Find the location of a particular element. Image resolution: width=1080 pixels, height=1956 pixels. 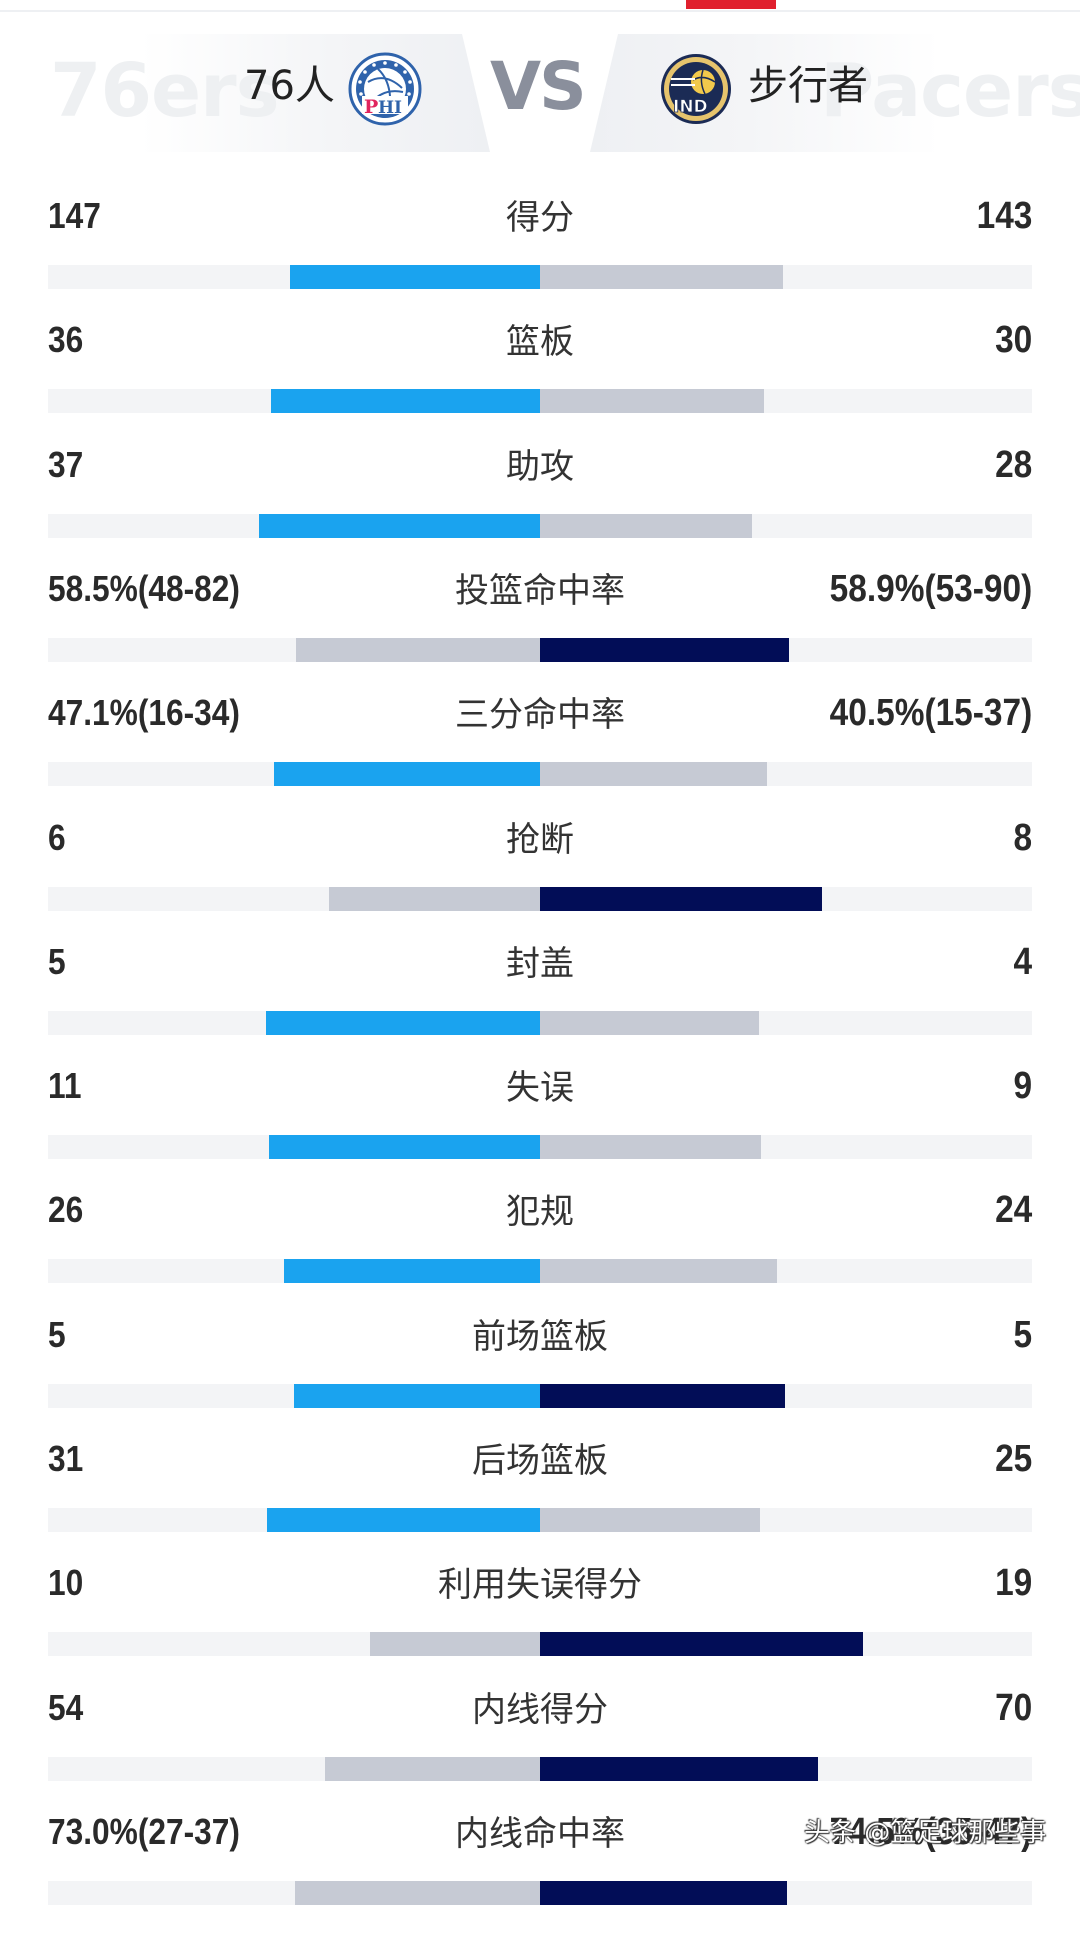

stat-row: 5 前场篮板 5 is located at coordinates (540, 1386).